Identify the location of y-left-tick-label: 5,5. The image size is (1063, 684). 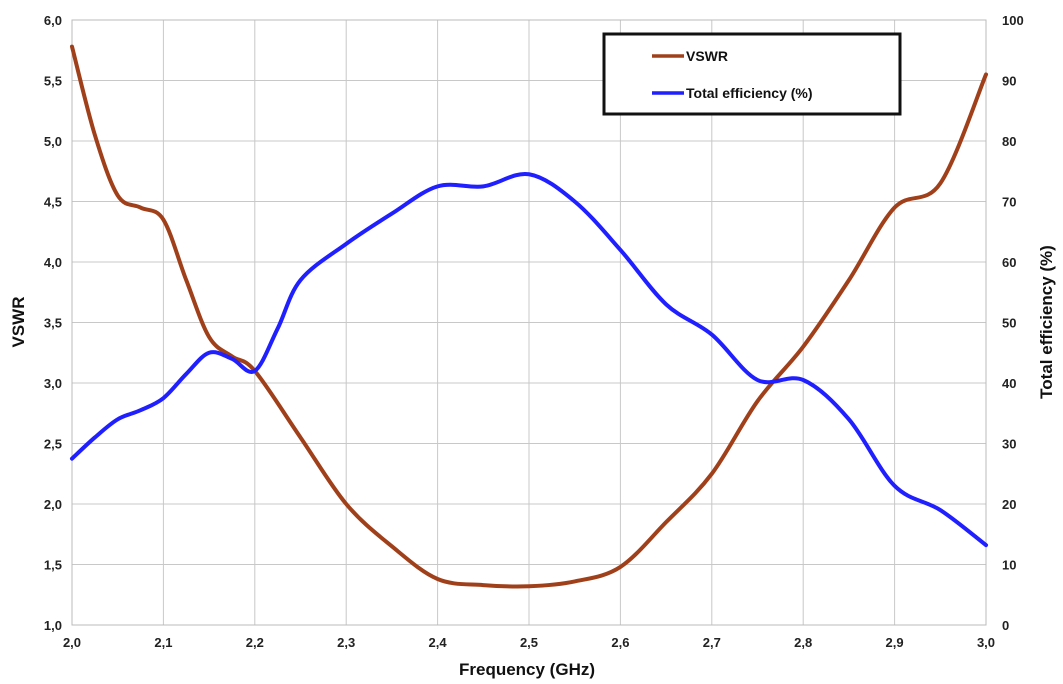
(53, 81).